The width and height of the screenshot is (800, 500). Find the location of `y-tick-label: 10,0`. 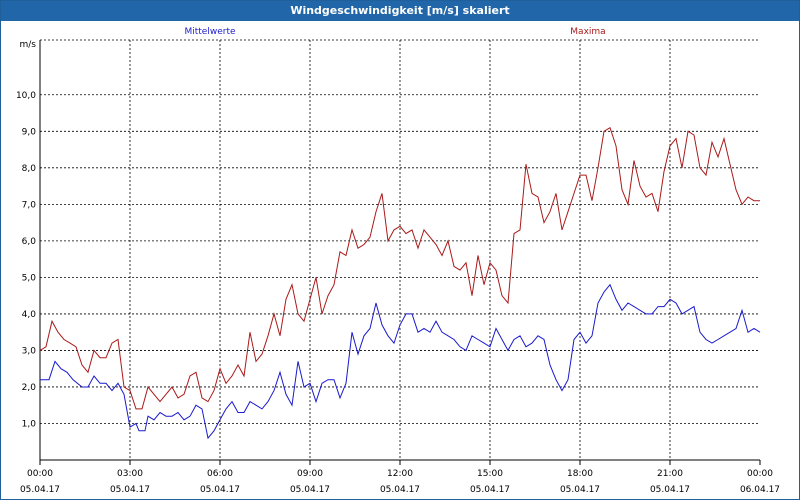

y-tick-label: 10,0 is located at coordinates (26, 96).